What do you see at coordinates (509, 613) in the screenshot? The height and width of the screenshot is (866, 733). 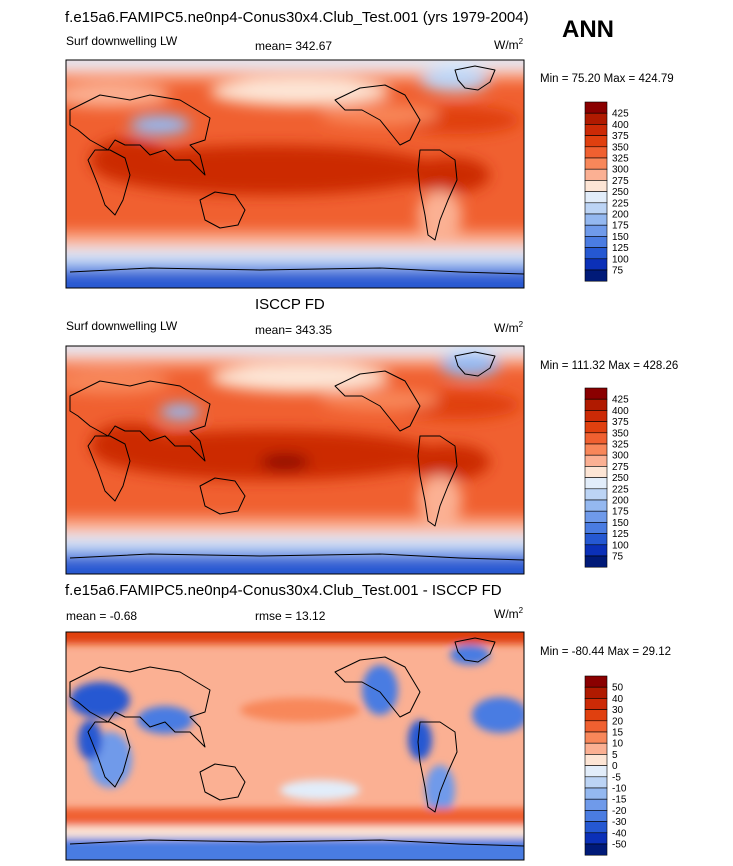 I see `panel3-unit-label: W/m2` at bounding box center [509, 613].